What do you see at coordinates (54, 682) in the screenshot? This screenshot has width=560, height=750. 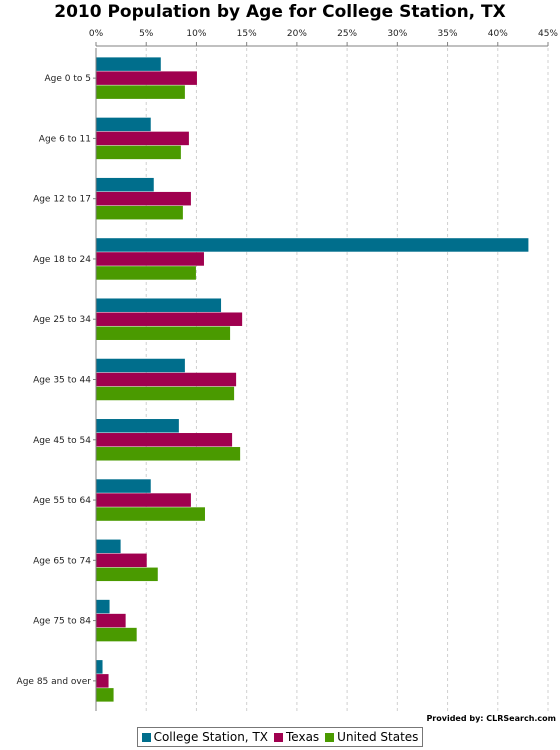 I see `category-label: Age 85 and over` at bounding box center [54, 682].